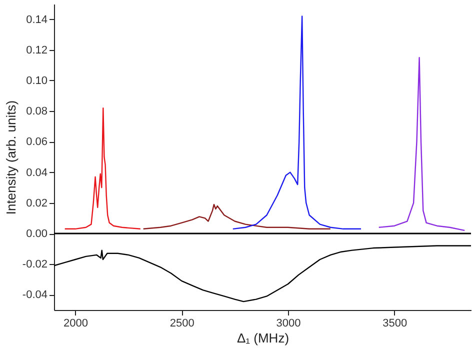  What do you see at coordinates (37, 203) in the screenshot?
I see `y-tick-label: 0.02` at bounding box center [37, 203].